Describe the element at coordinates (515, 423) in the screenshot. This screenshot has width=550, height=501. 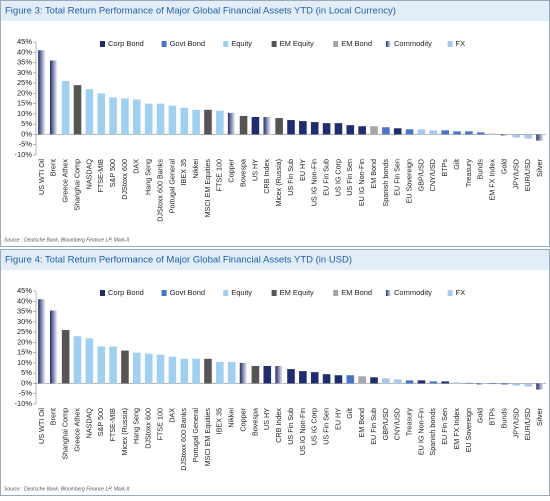
I see `x-tick-label: JPY/USD` at that location.